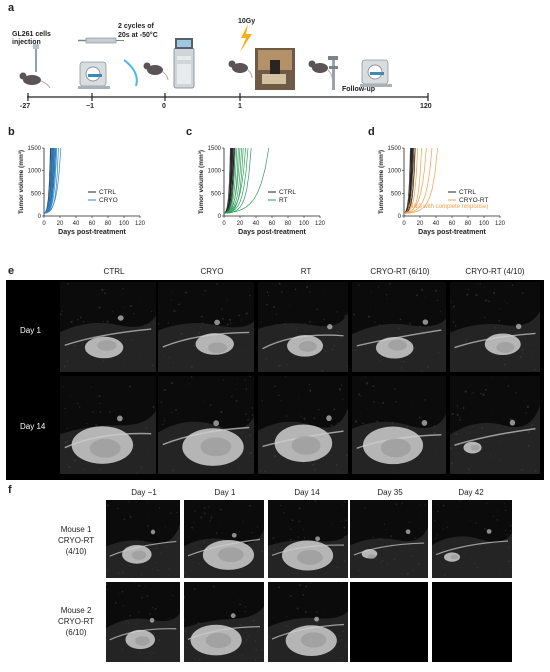 Image resolution: width=550 pixels, height=672 pixels. Describe the element at coordinates (247, 21) in the screenshot. I see `event-rt-label: 10Gy` at that location.